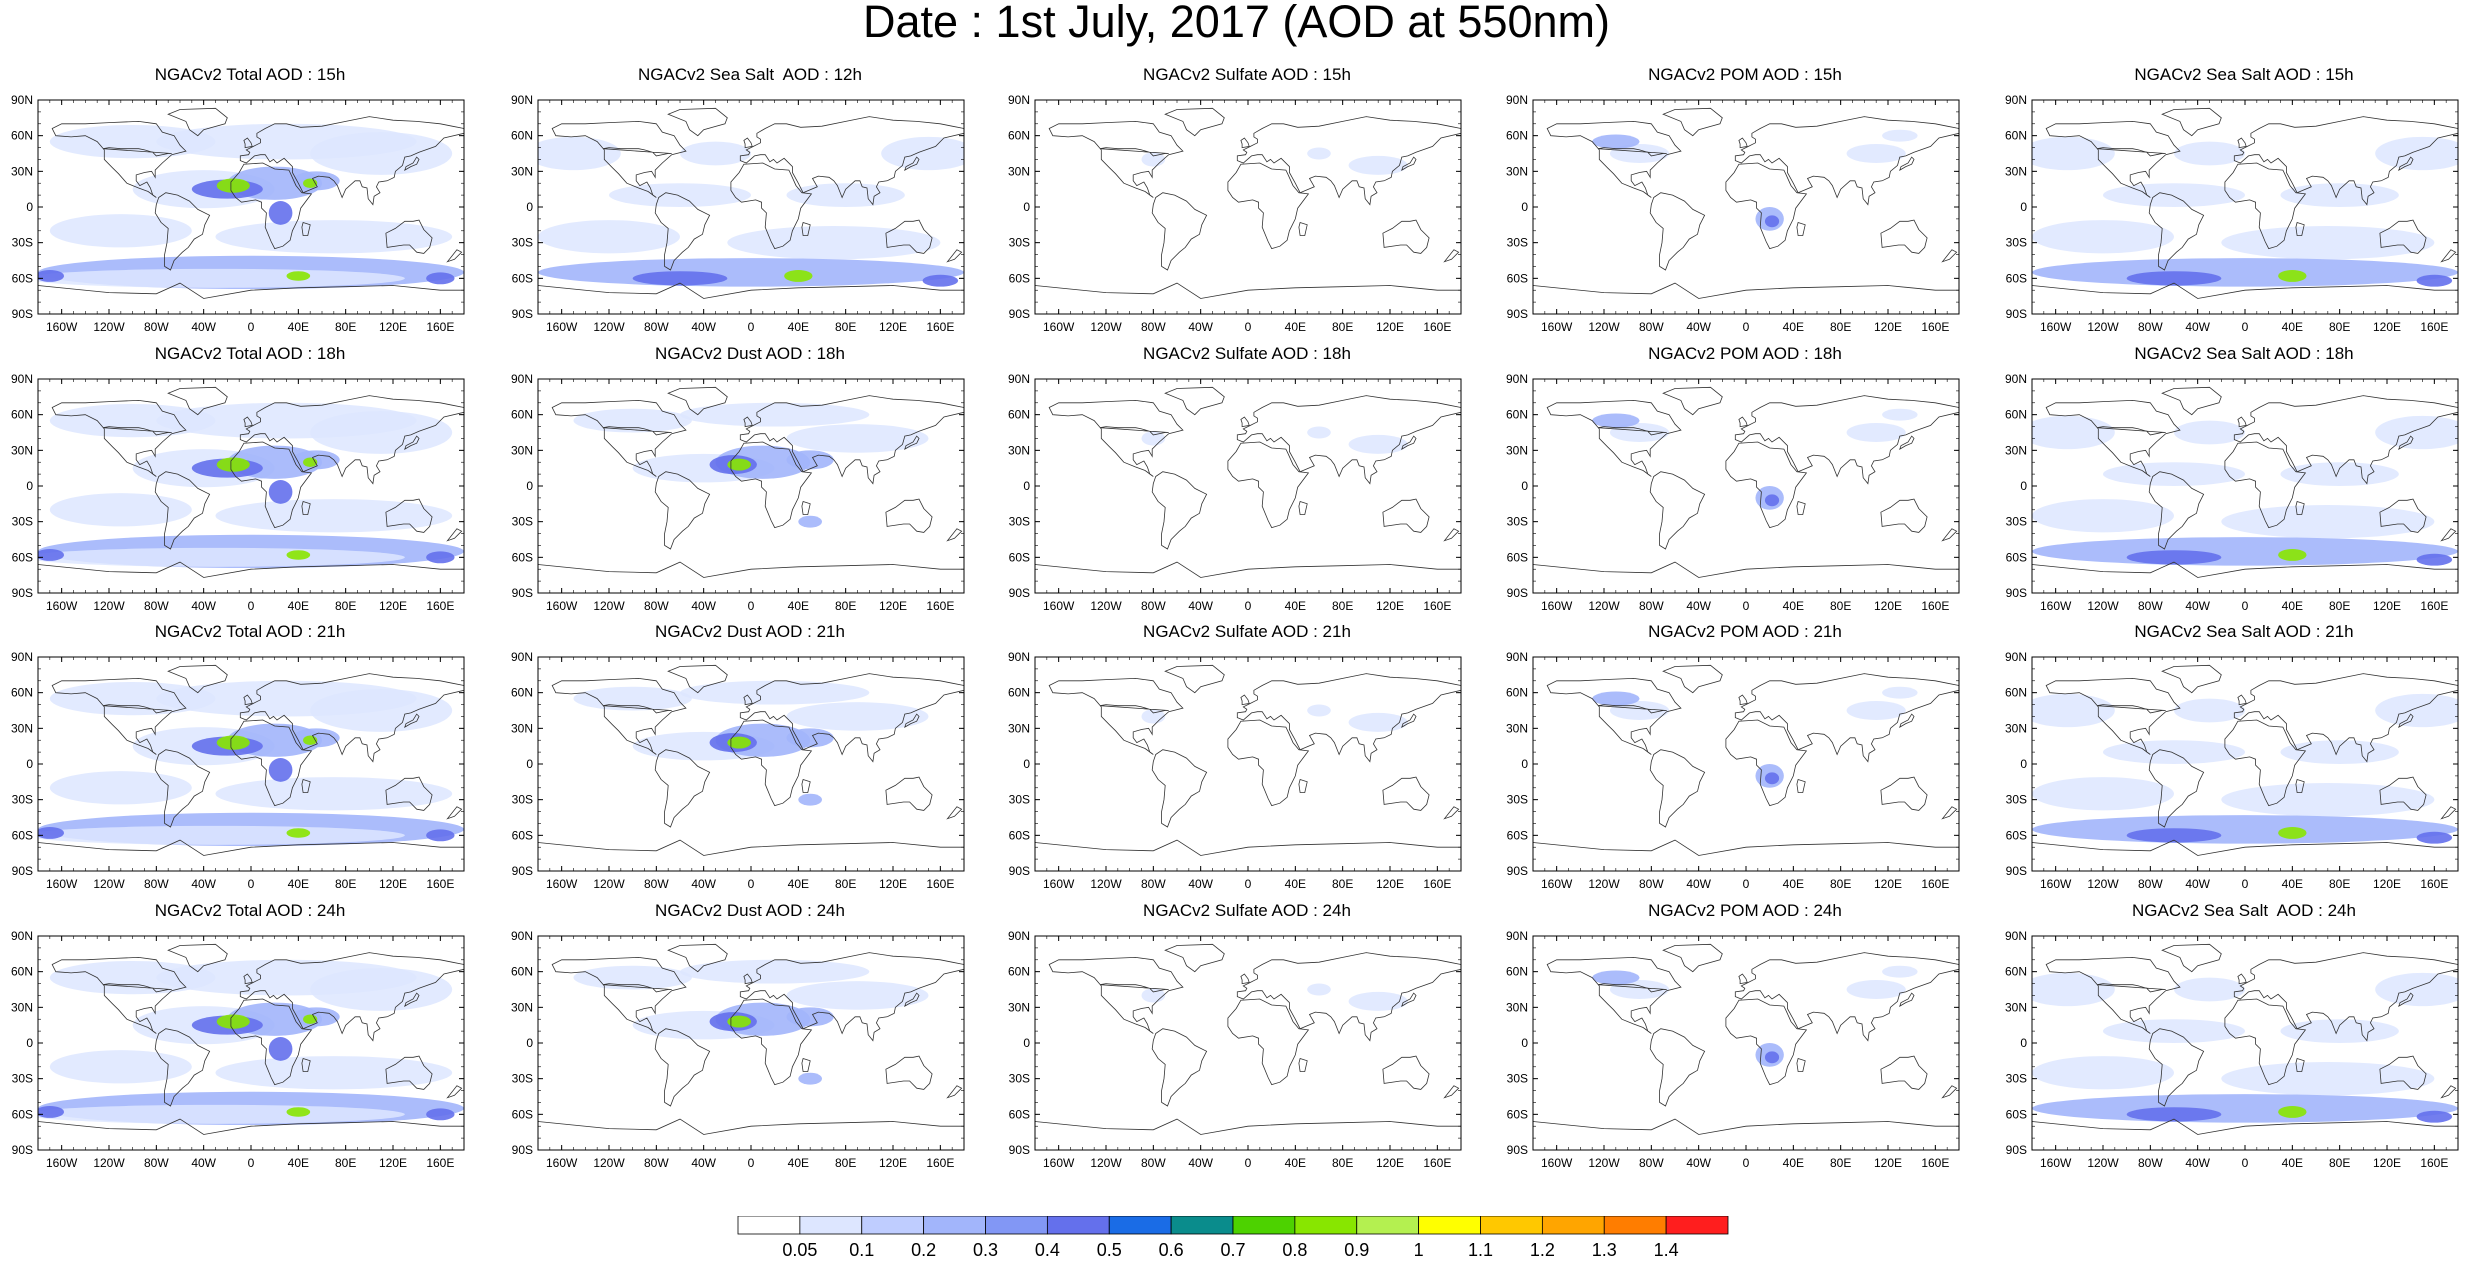 Image resolution: width=2473 pixels, height=1265 pixels. I want to click on lat-tick-label: 90N, so click(1019, 657).